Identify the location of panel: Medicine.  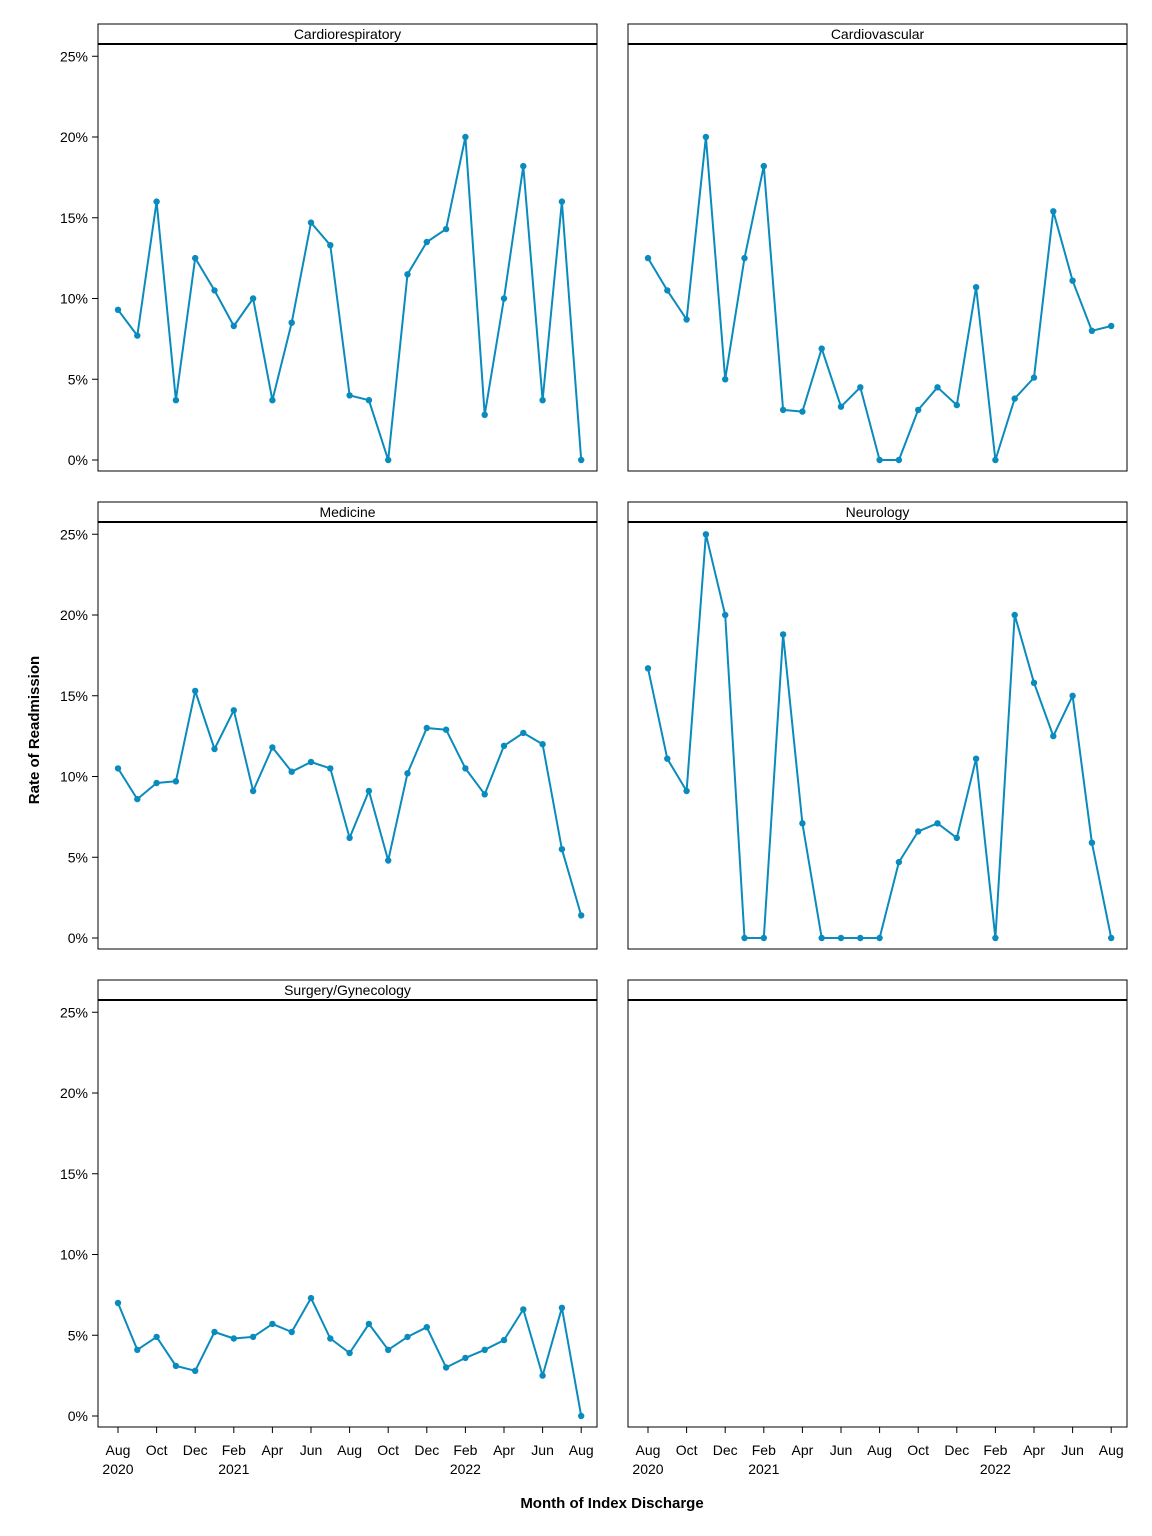
(347, 725).